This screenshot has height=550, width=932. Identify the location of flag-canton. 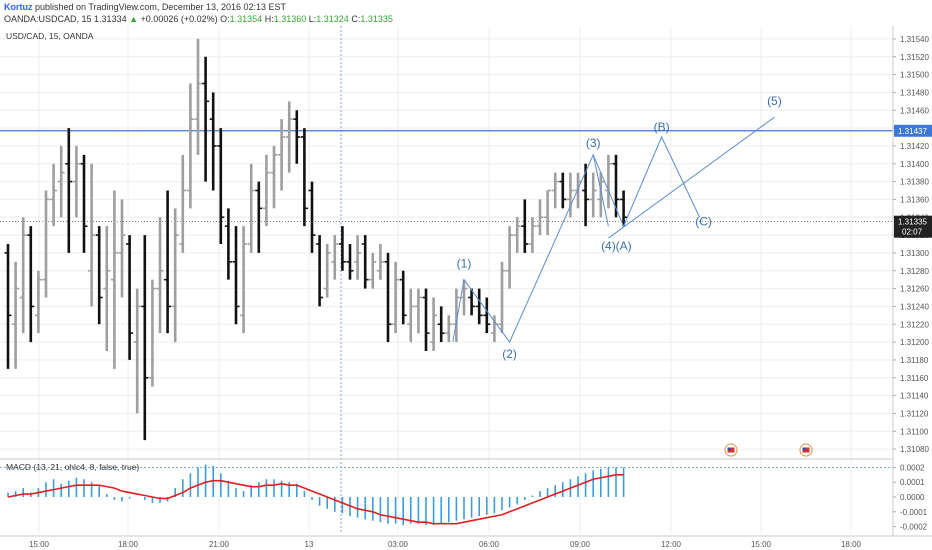
(729, 448).